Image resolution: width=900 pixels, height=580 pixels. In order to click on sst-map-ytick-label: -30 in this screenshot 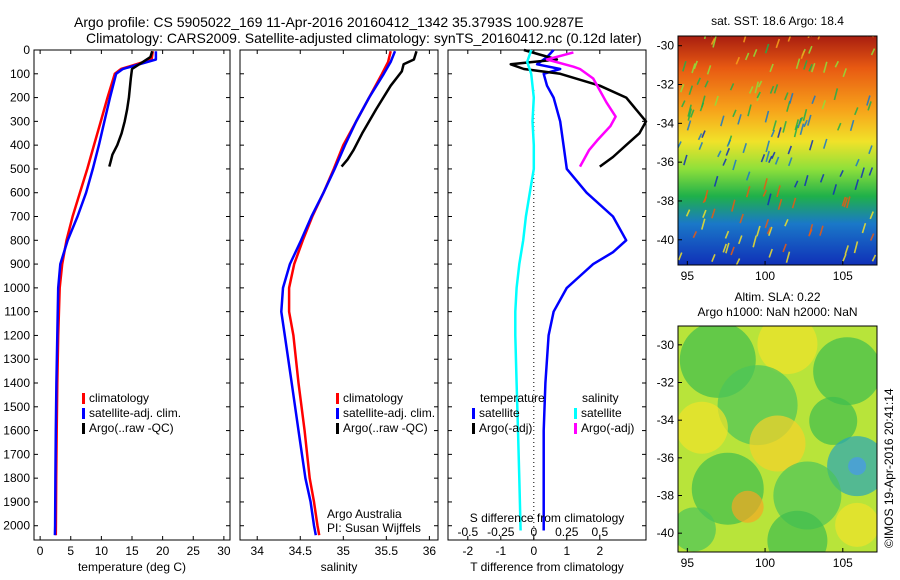, I will do `click(666, 46)`.